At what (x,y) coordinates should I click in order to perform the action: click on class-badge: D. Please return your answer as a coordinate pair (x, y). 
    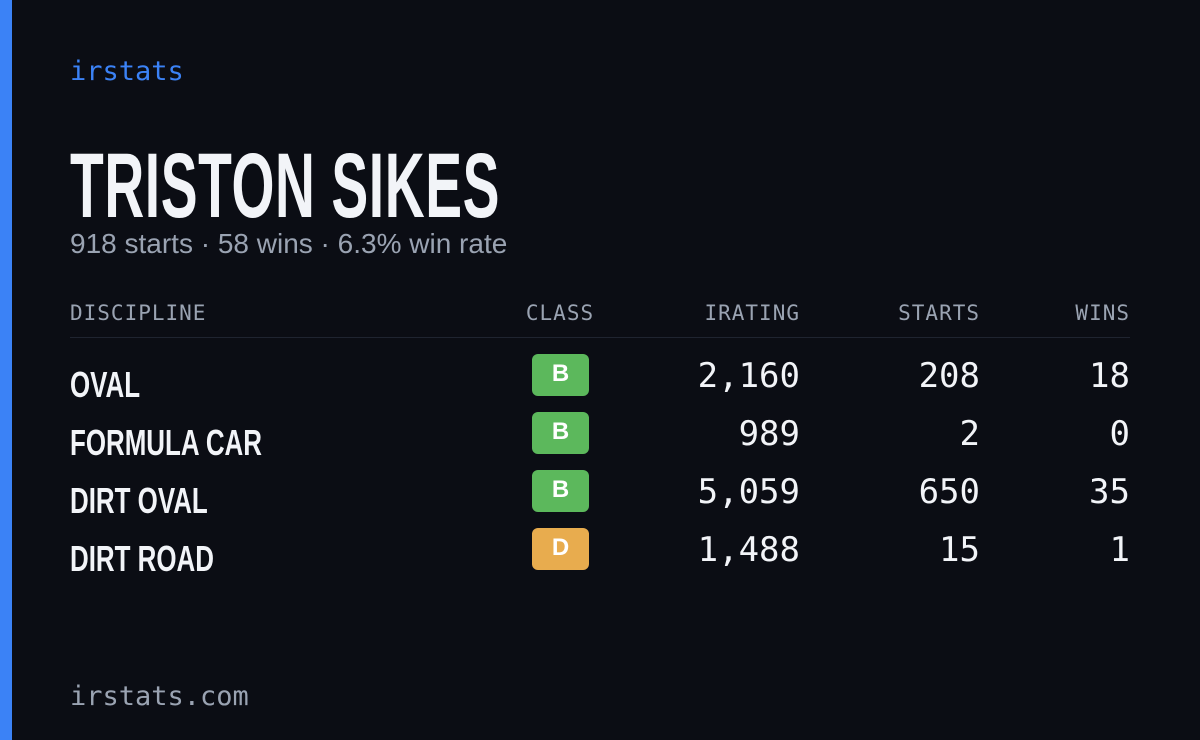
    Looking at the image, I should click on (560, 549).